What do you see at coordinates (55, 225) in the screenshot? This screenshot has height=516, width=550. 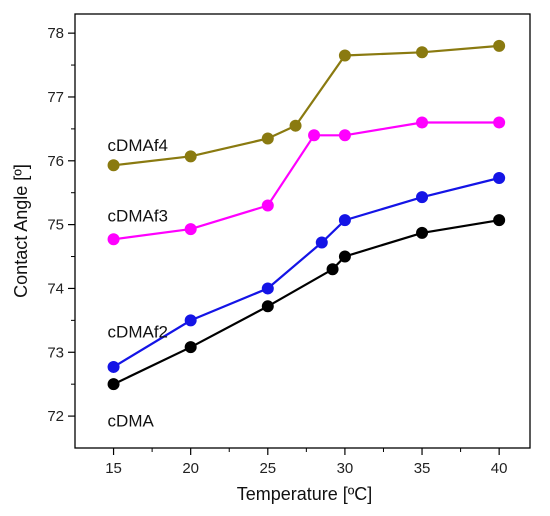 I see `y-tick-label: 75` at bounding box center [55, 225].